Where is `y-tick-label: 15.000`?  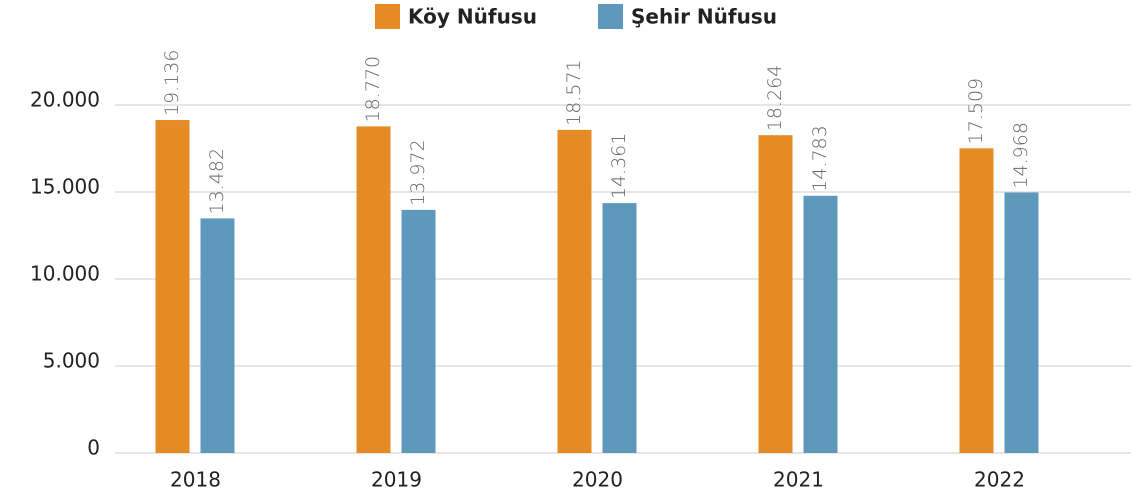
y-tick-label: 15.000 is located at coordinates (65, 187).